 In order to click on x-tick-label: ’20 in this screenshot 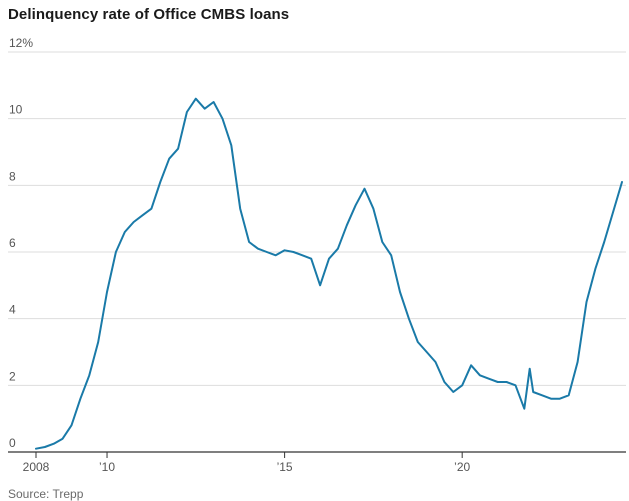, I will do `click(462, 467)`.